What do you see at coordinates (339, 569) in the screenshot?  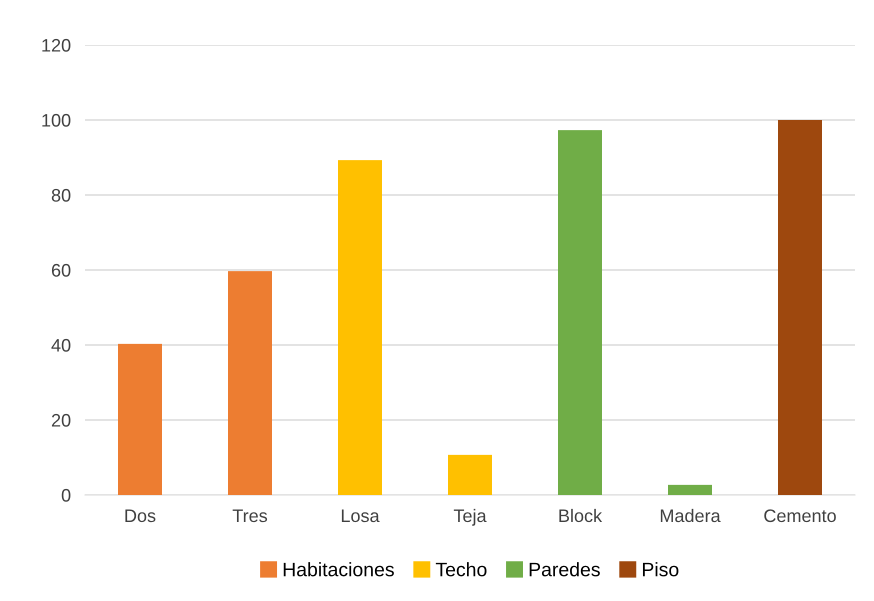 I see `legend-label: Habitaciones` at bounding box center [339, 569].